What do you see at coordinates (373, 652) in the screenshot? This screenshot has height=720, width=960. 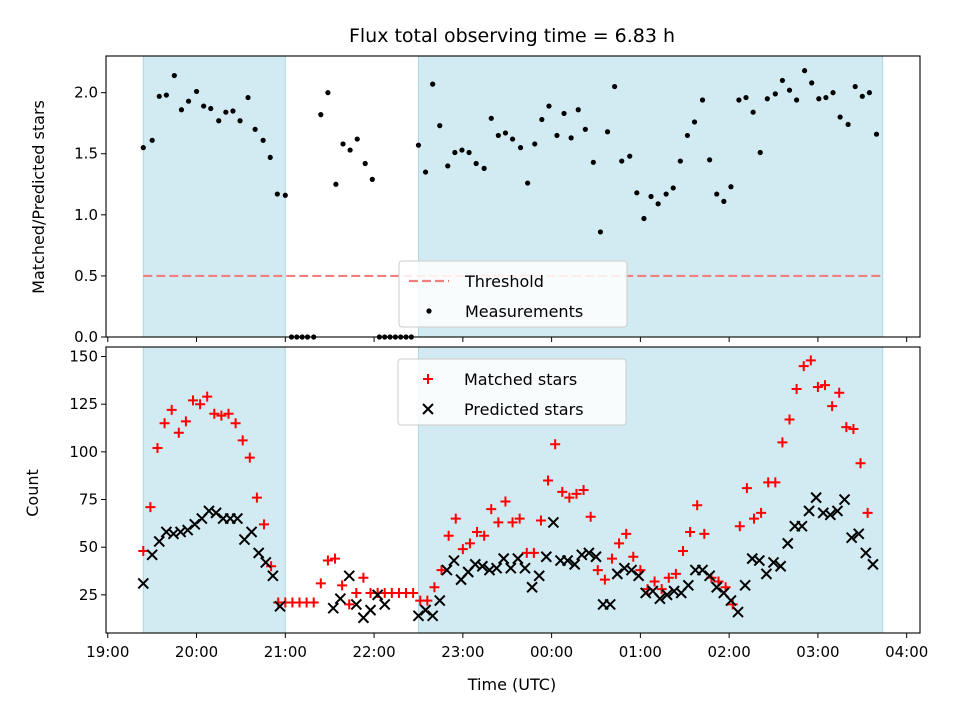 I see `xtick-label: 22:00` at bounding box center [373, 652].